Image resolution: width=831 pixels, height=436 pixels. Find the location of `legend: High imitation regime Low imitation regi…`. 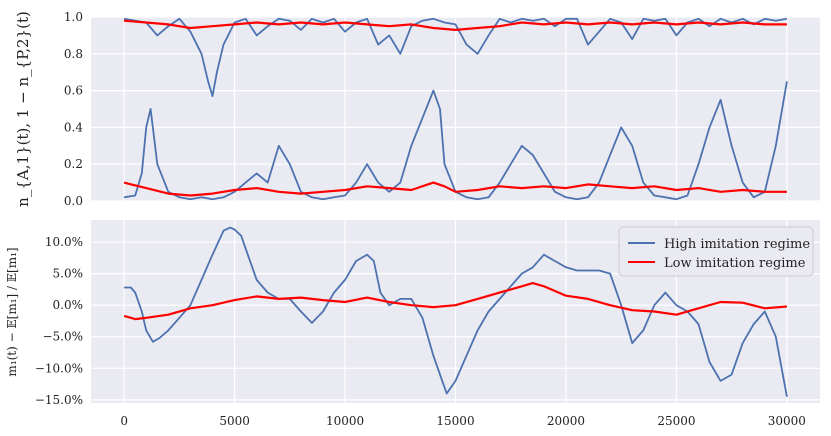

legend: High imitation regime Low imitation regi… is located at coordinates (716, 251).